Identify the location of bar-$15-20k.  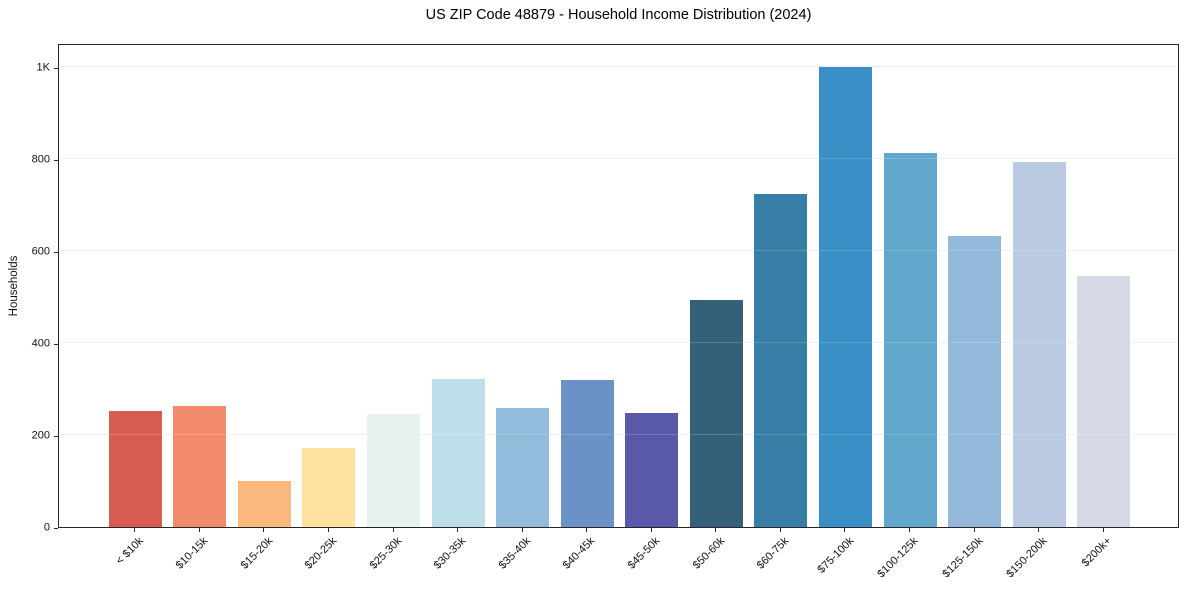
(264, 504).